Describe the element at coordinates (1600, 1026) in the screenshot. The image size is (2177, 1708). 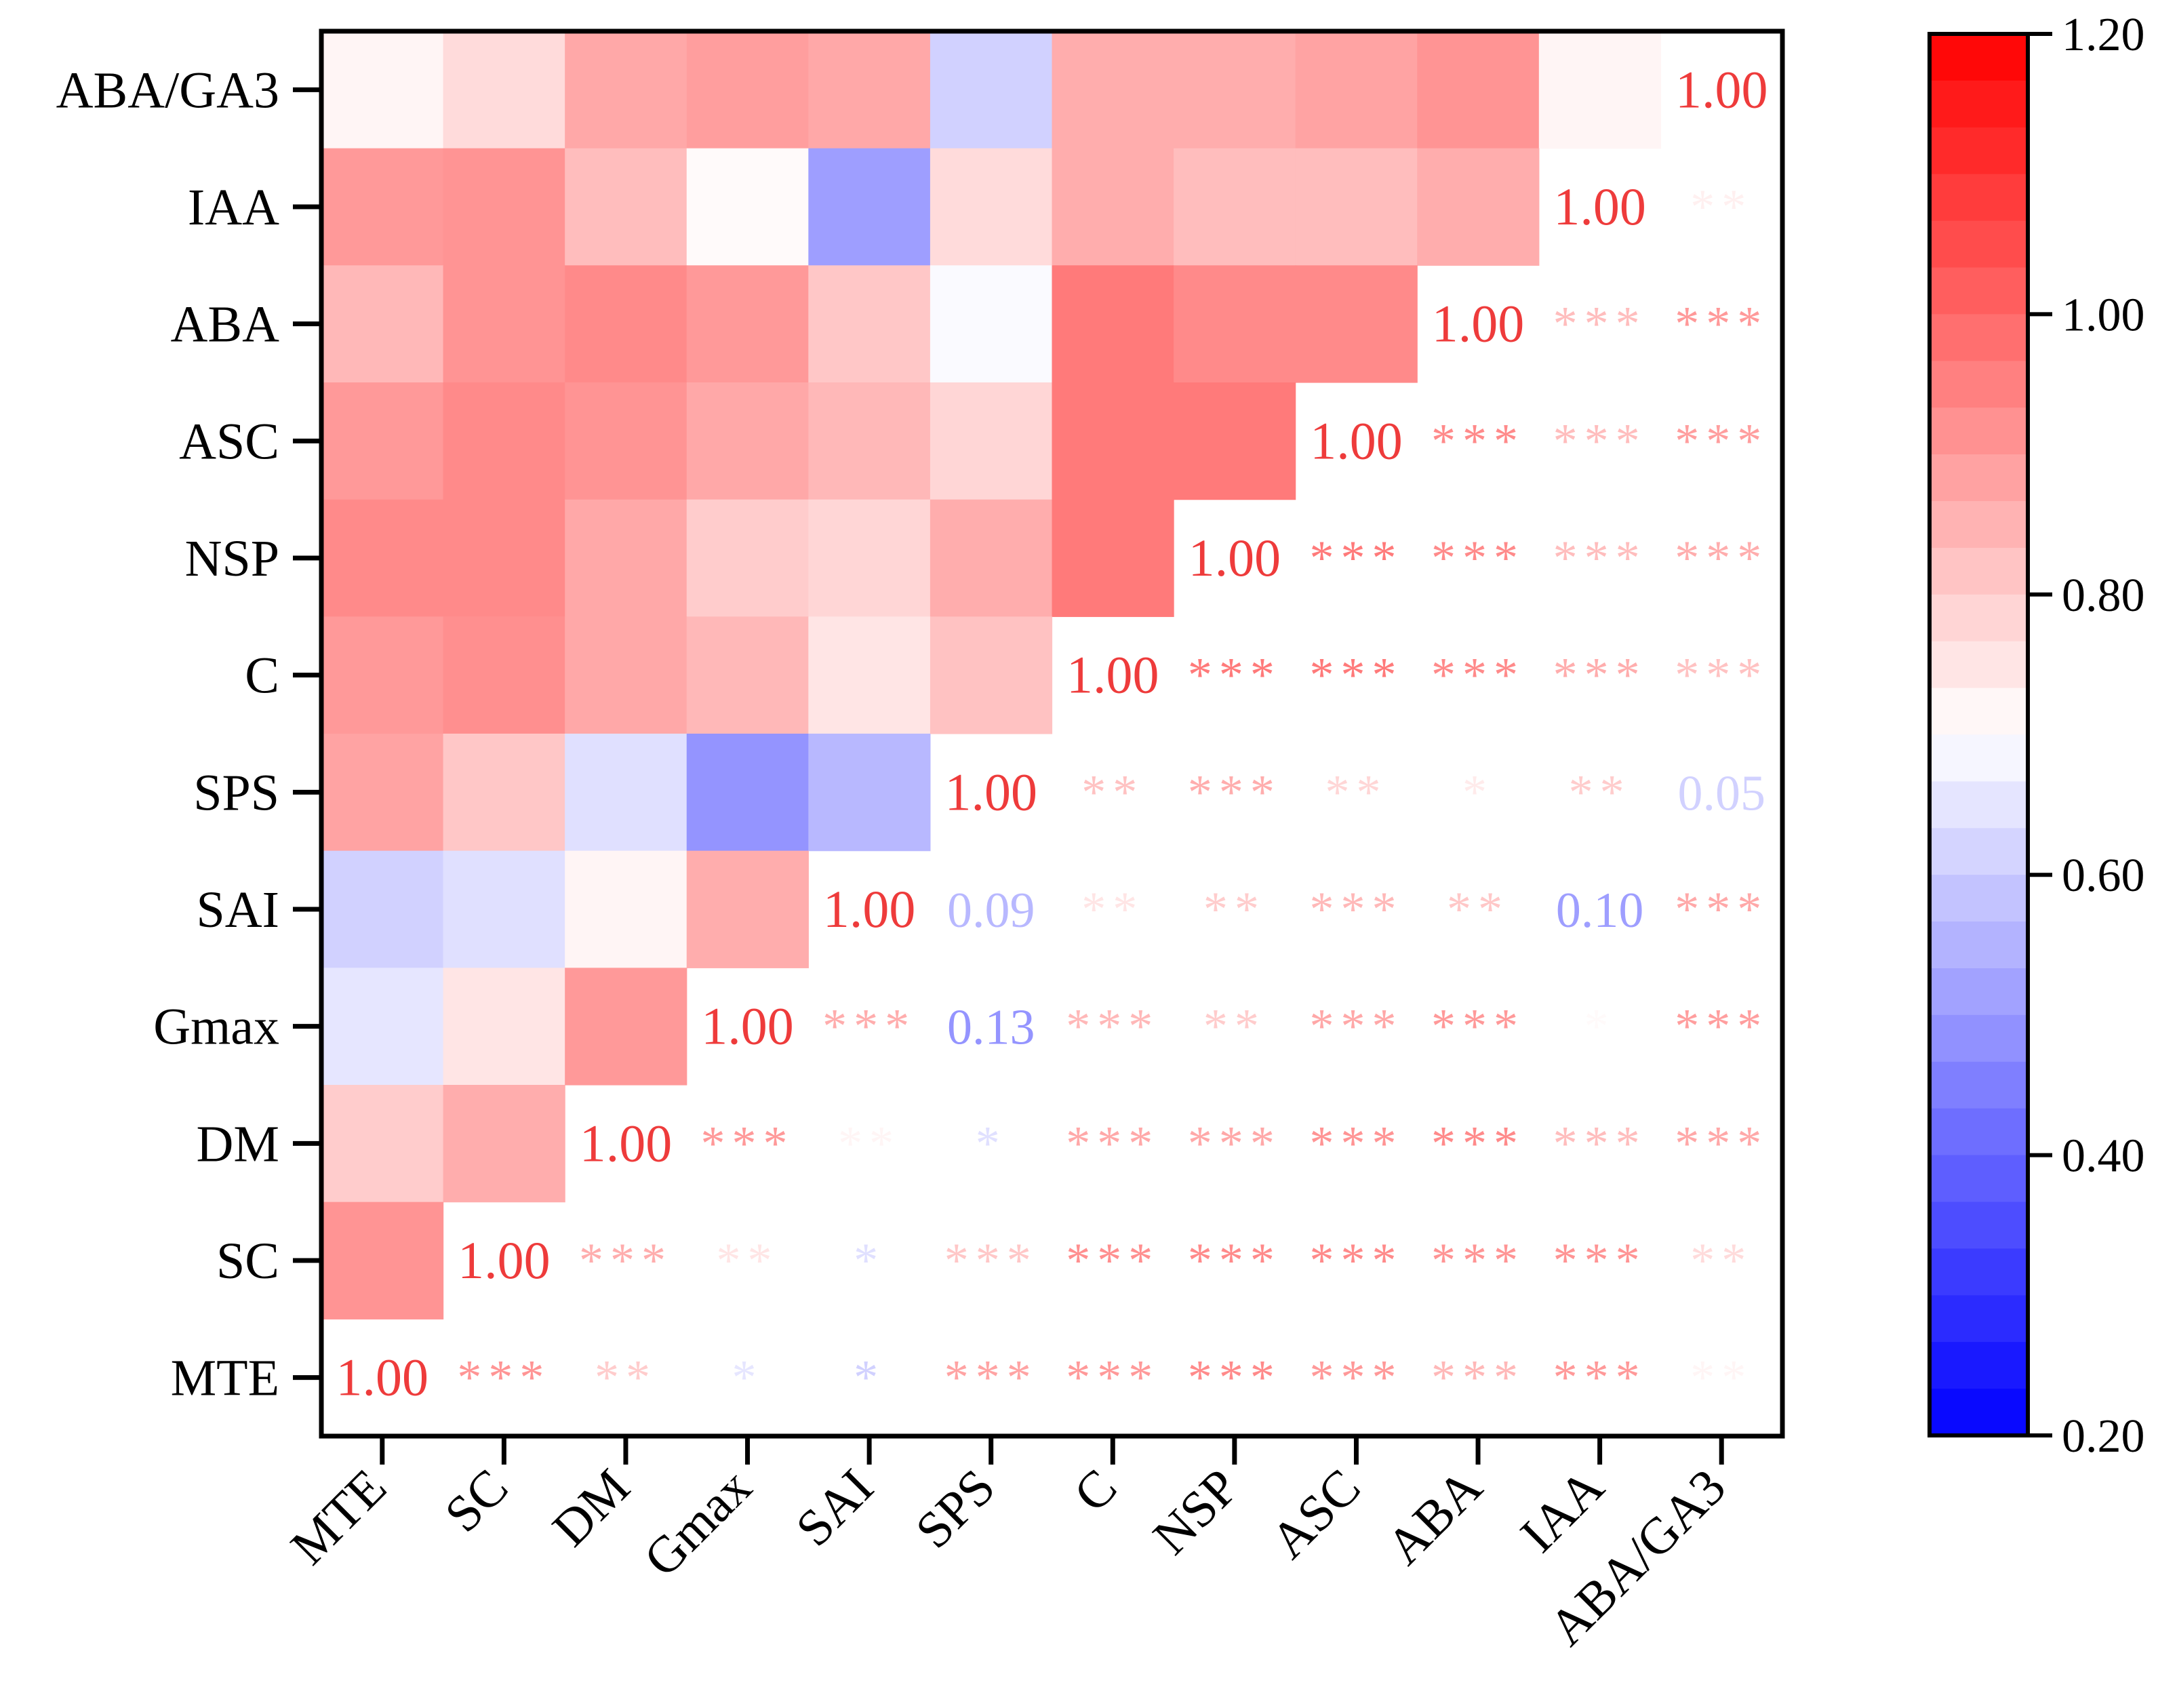
I see `significance-label-Gmax-IAA: *` at that location.